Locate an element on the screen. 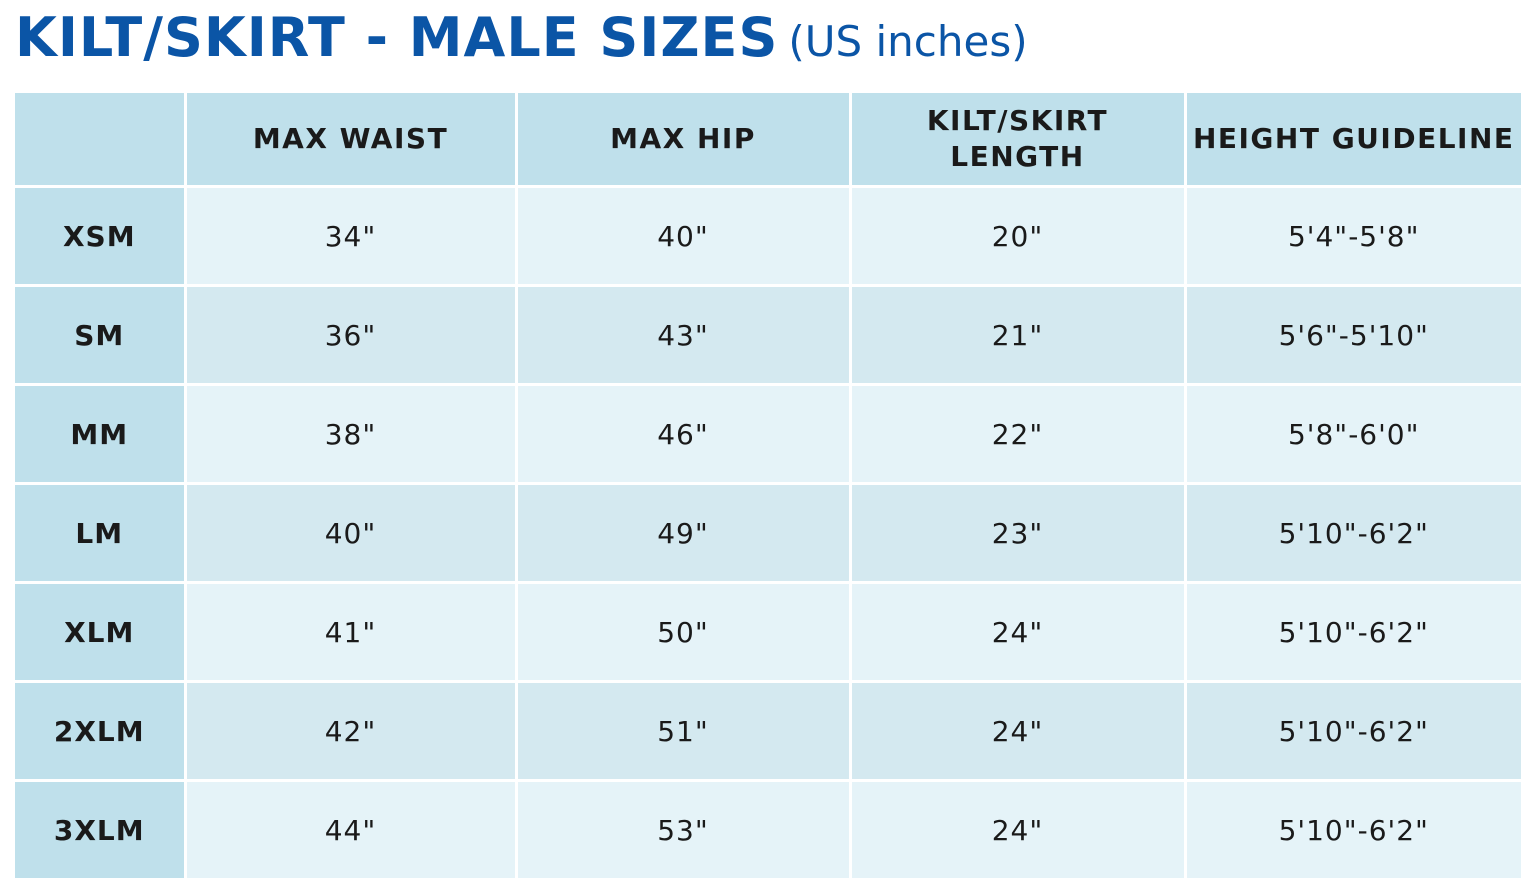 The height and width of the screenshot is (893, 1532). length-cell: 22" is located at coordinates (1017, 434).